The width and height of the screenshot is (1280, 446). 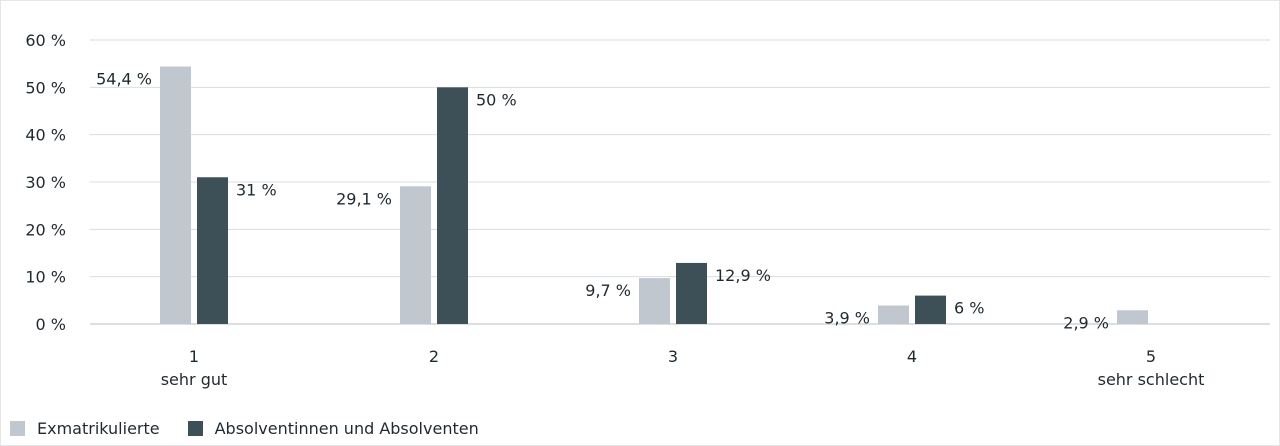 What do you see at coordinates (124, 79) in the screenshot?
I see `data-label: 54,4 %` at bounding box center [124, 79].